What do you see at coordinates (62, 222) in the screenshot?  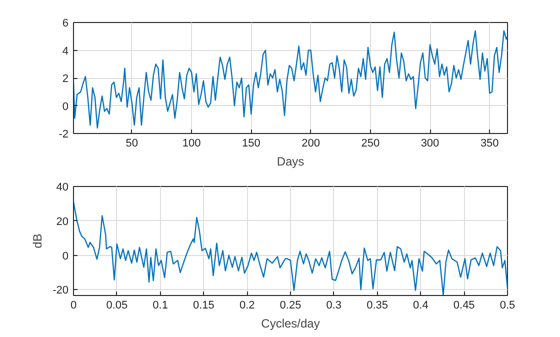 I see `y-tick-label: 20` at bounding box center [62, 222].